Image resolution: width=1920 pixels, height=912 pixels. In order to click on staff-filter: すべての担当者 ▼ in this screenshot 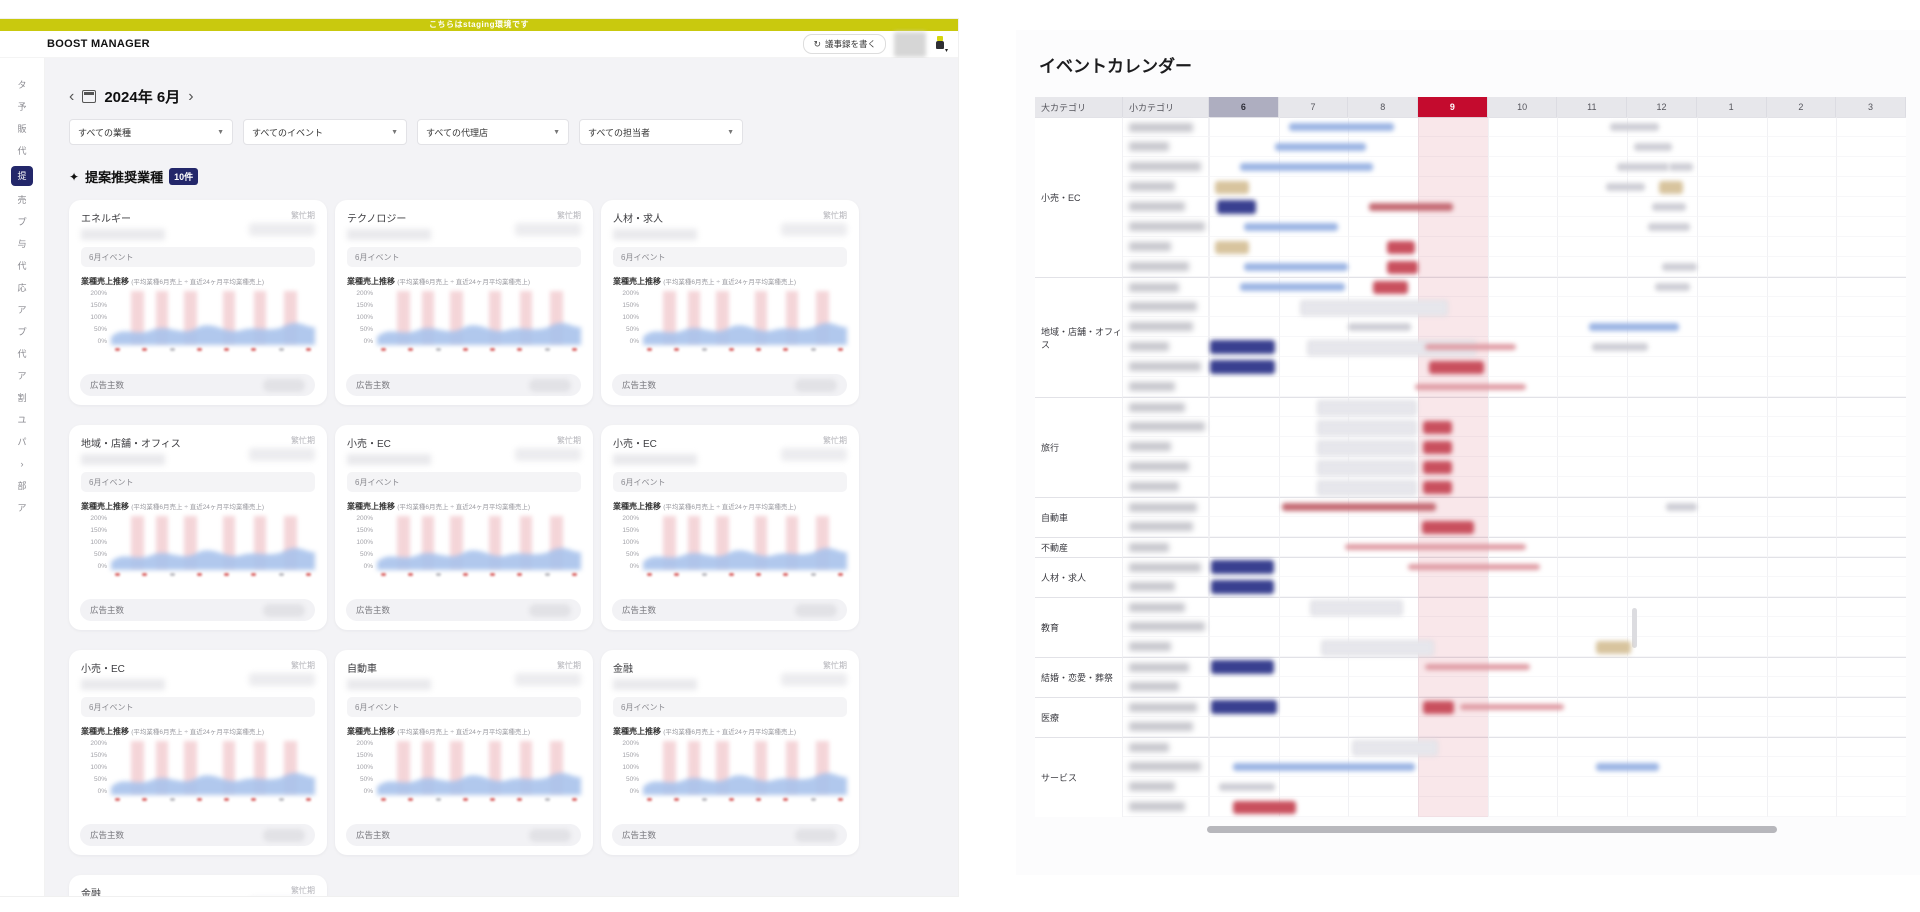, I will do `click(661, 132)`.